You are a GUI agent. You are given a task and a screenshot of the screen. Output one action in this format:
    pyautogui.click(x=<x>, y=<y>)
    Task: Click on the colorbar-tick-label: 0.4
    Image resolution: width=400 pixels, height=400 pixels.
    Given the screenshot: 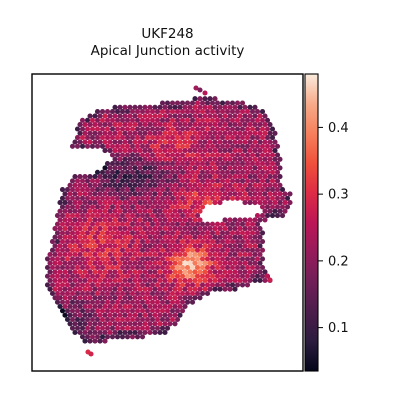 What is the action you would take?
    pyautogui.click(x=338, y=128)
    